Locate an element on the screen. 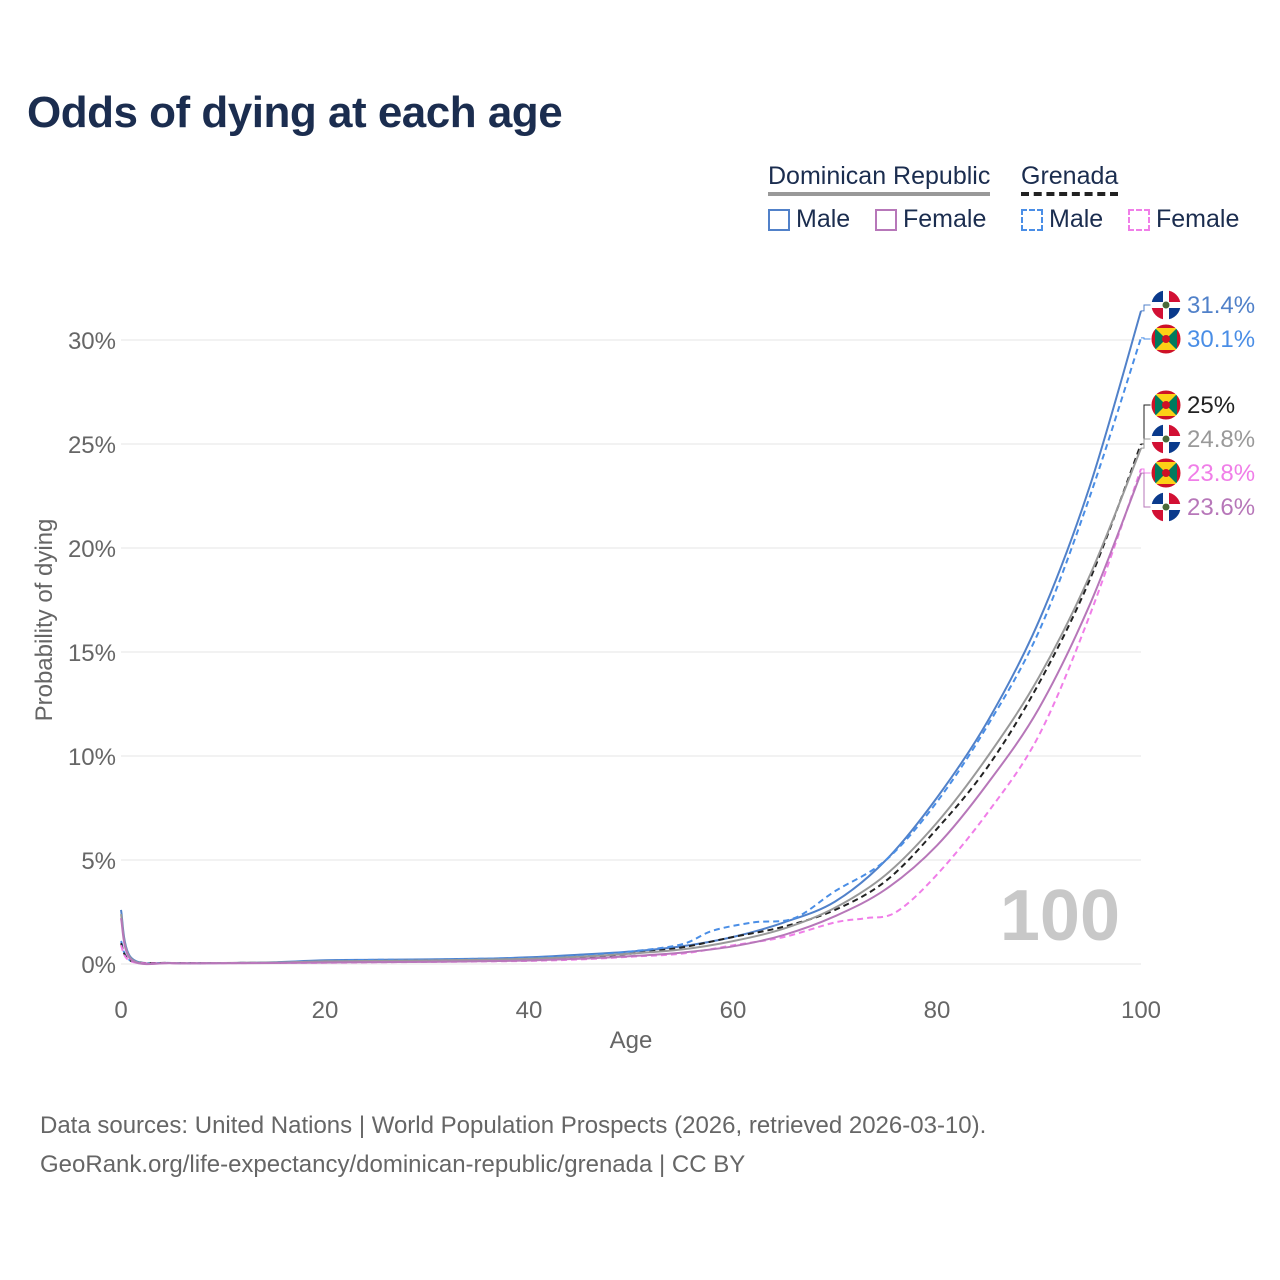 The width and height of the screenshot is (1280, 1280). x-tick-label: 100 is located at coordinates (1141, 1010).